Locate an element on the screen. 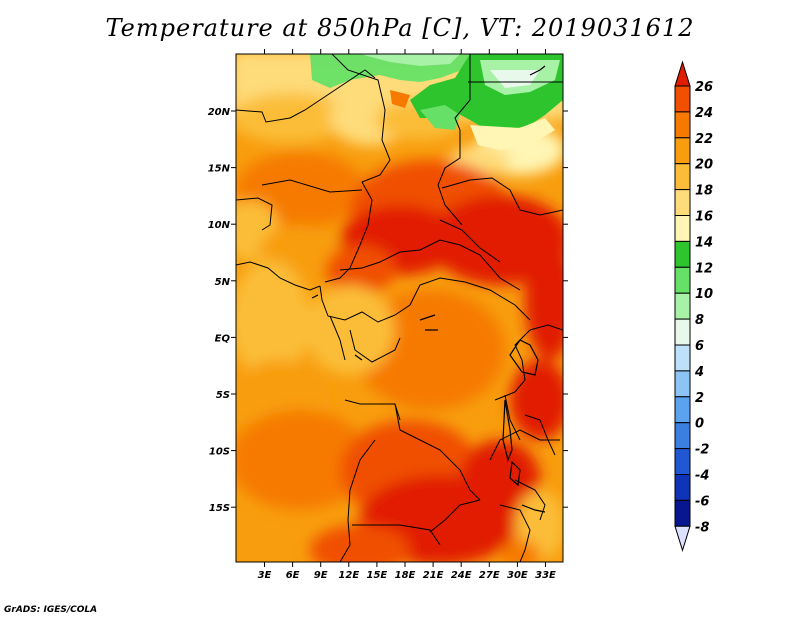  lat-tick-label: 5S is located at coordinates (223, 395).